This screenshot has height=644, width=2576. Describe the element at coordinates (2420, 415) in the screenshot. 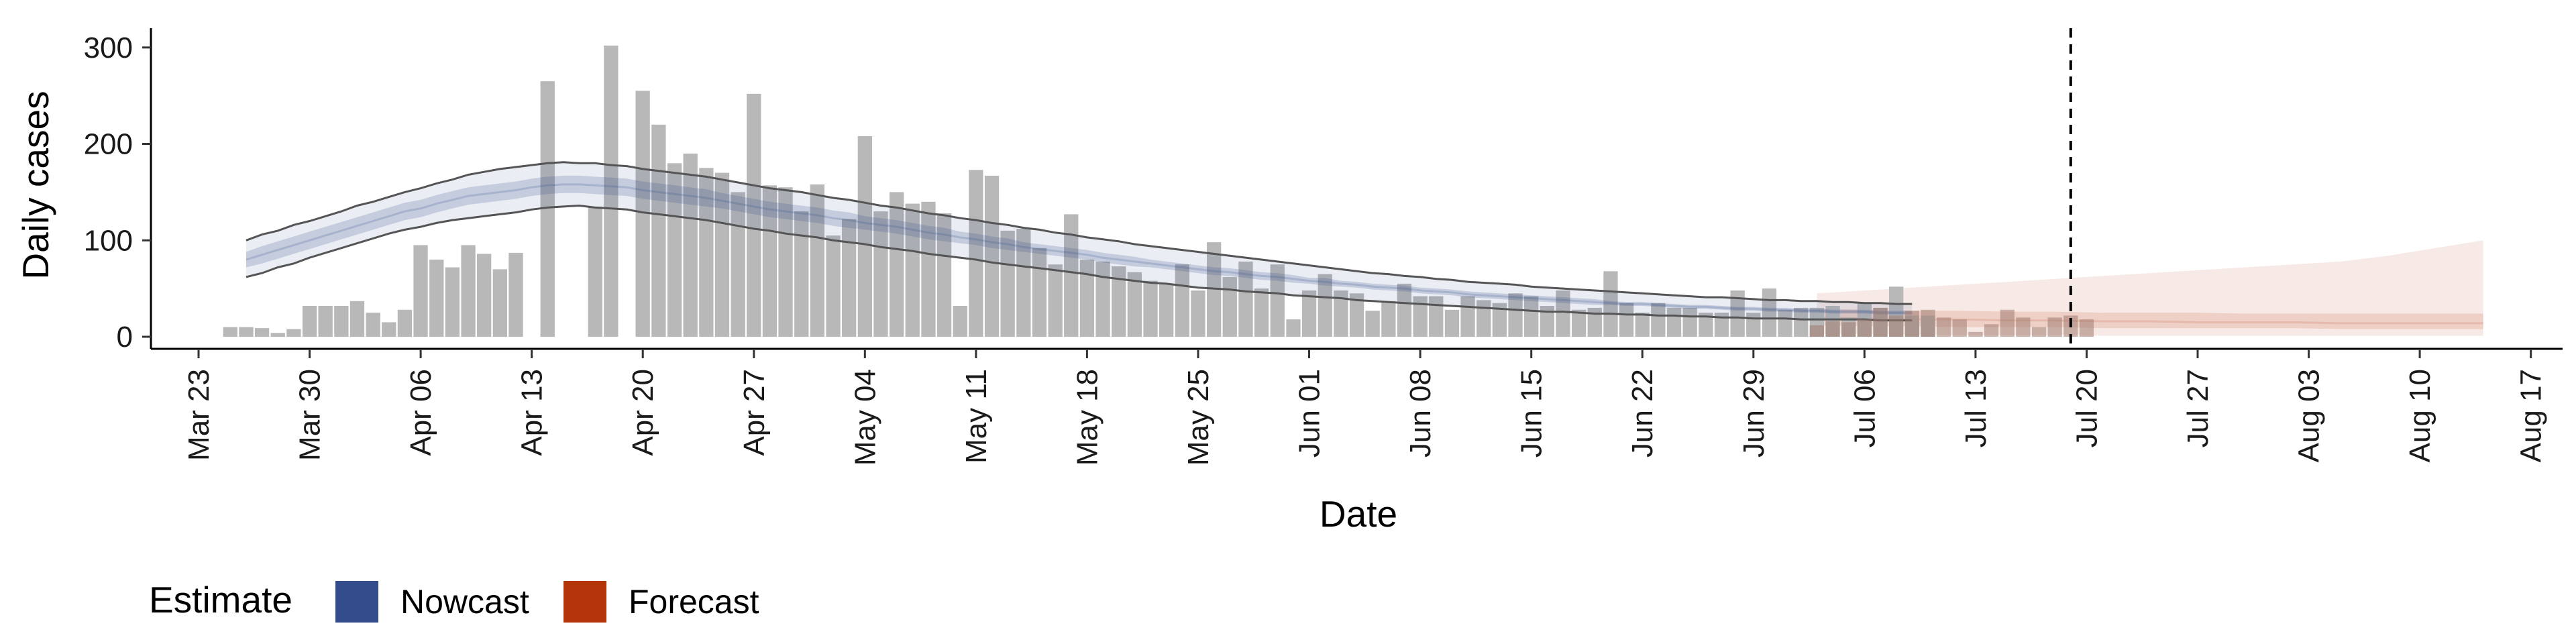

I see `x-tick-label: Aug 10` at that location.